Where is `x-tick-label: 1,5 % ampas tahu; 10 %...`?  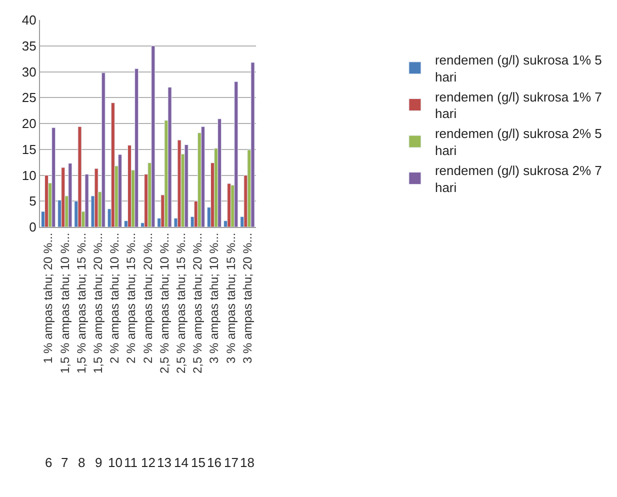 x-tick-label: 1,5 % ampas tahu; 10 %... is located at coordinates (65, 303).